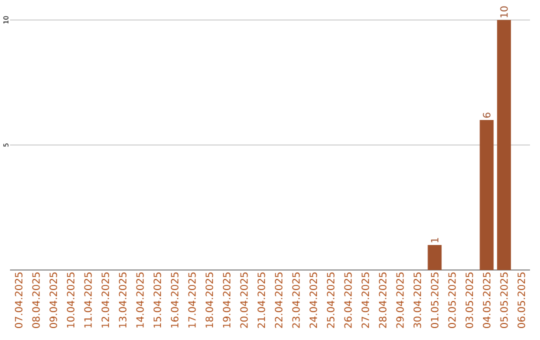 The image size is (540, 340). I want to click on x-tick-label: 15.04.2025, so click(158, 300).